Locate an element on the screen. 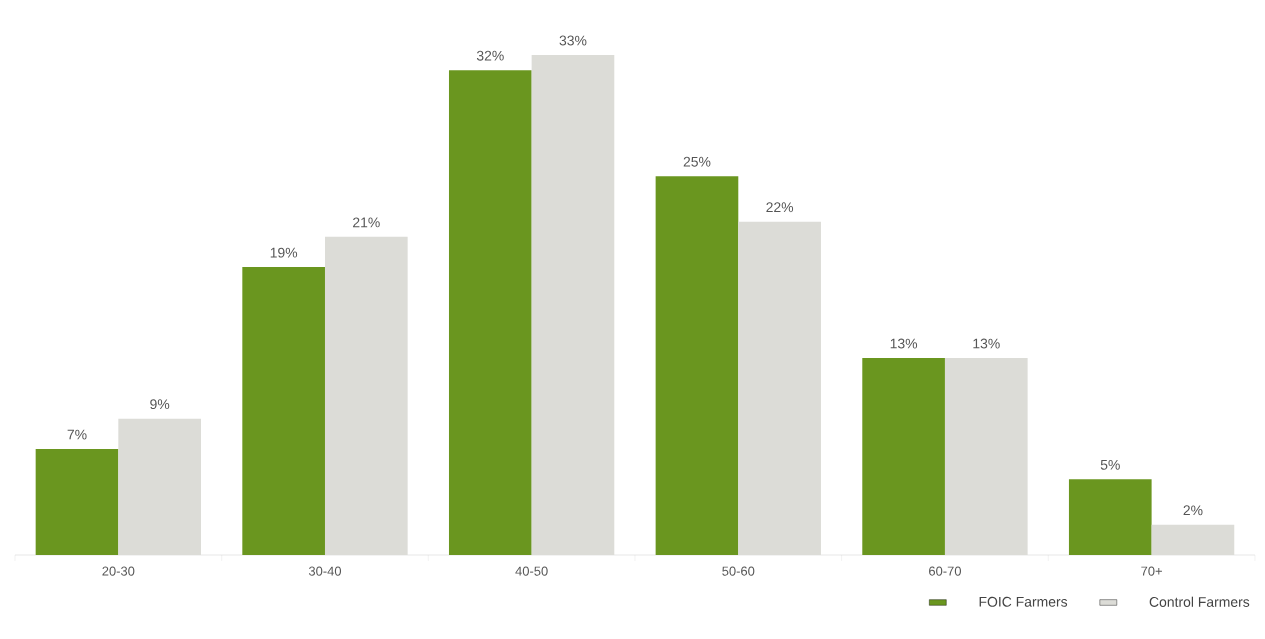 This screenshot has width=1265, height=639. x-tick-label: 50-60 is located at coordinates (738, 571).